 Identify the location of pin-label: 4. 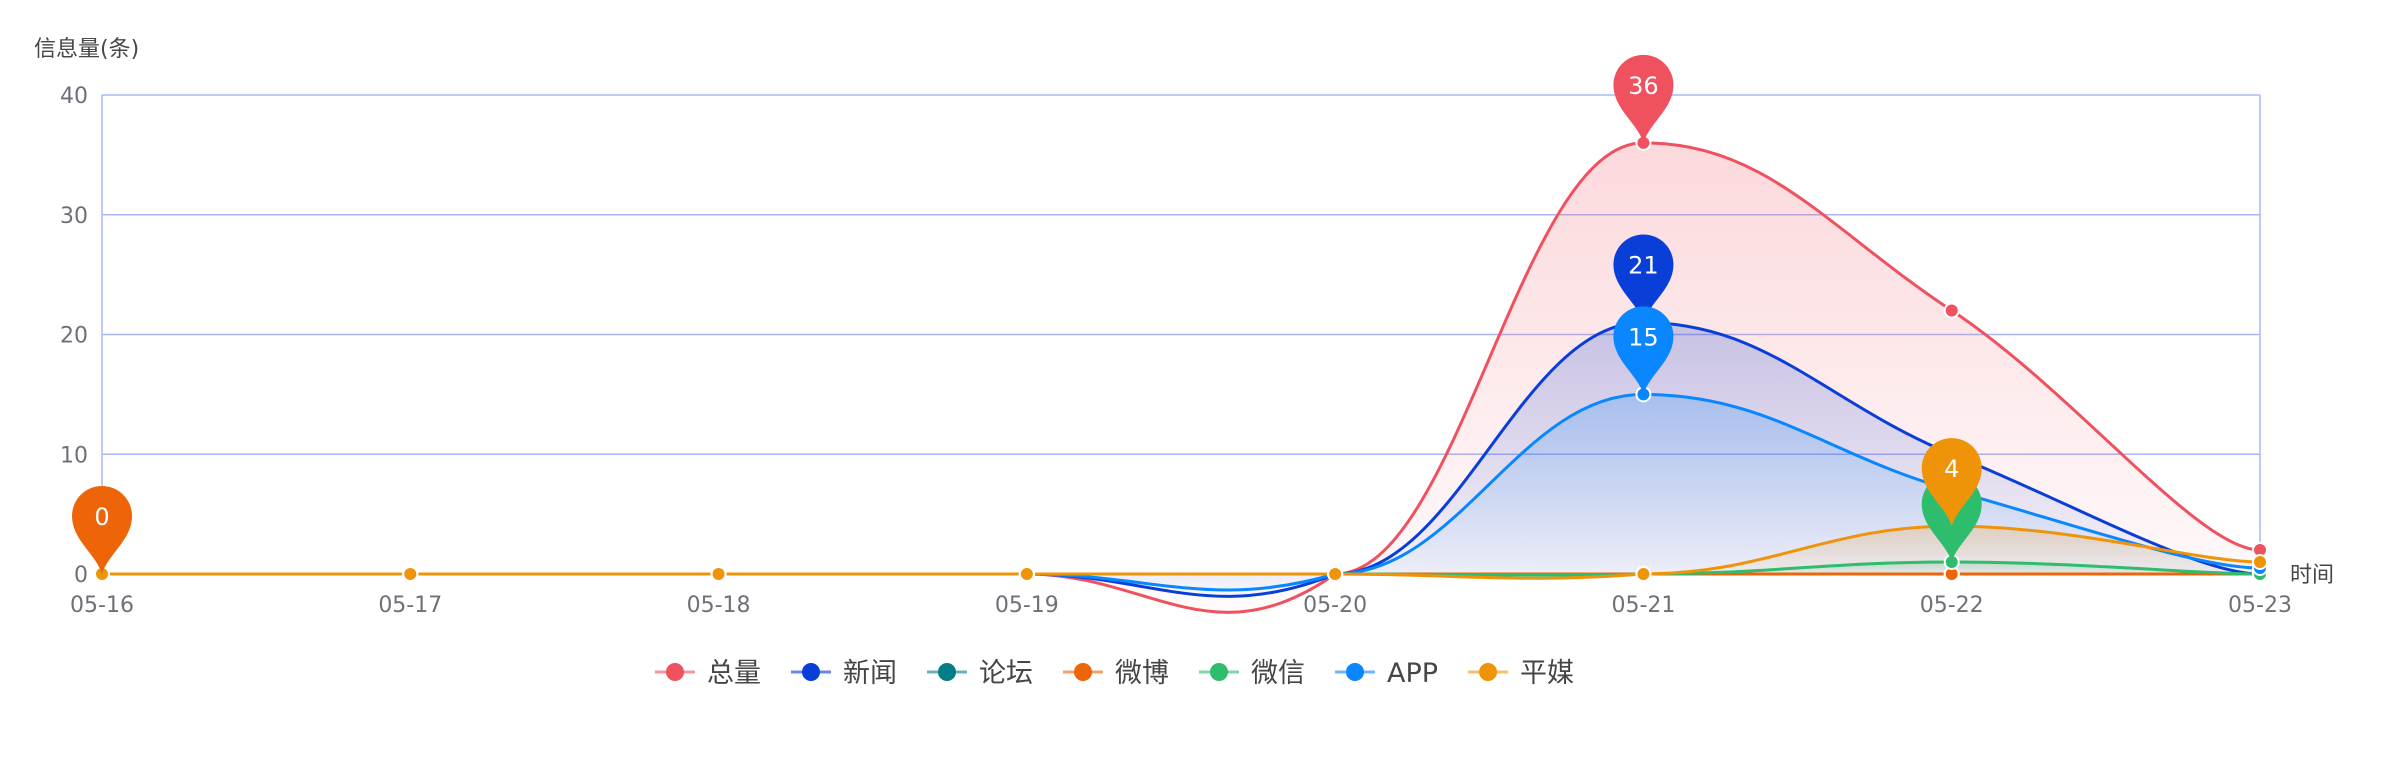
(1951, 469).